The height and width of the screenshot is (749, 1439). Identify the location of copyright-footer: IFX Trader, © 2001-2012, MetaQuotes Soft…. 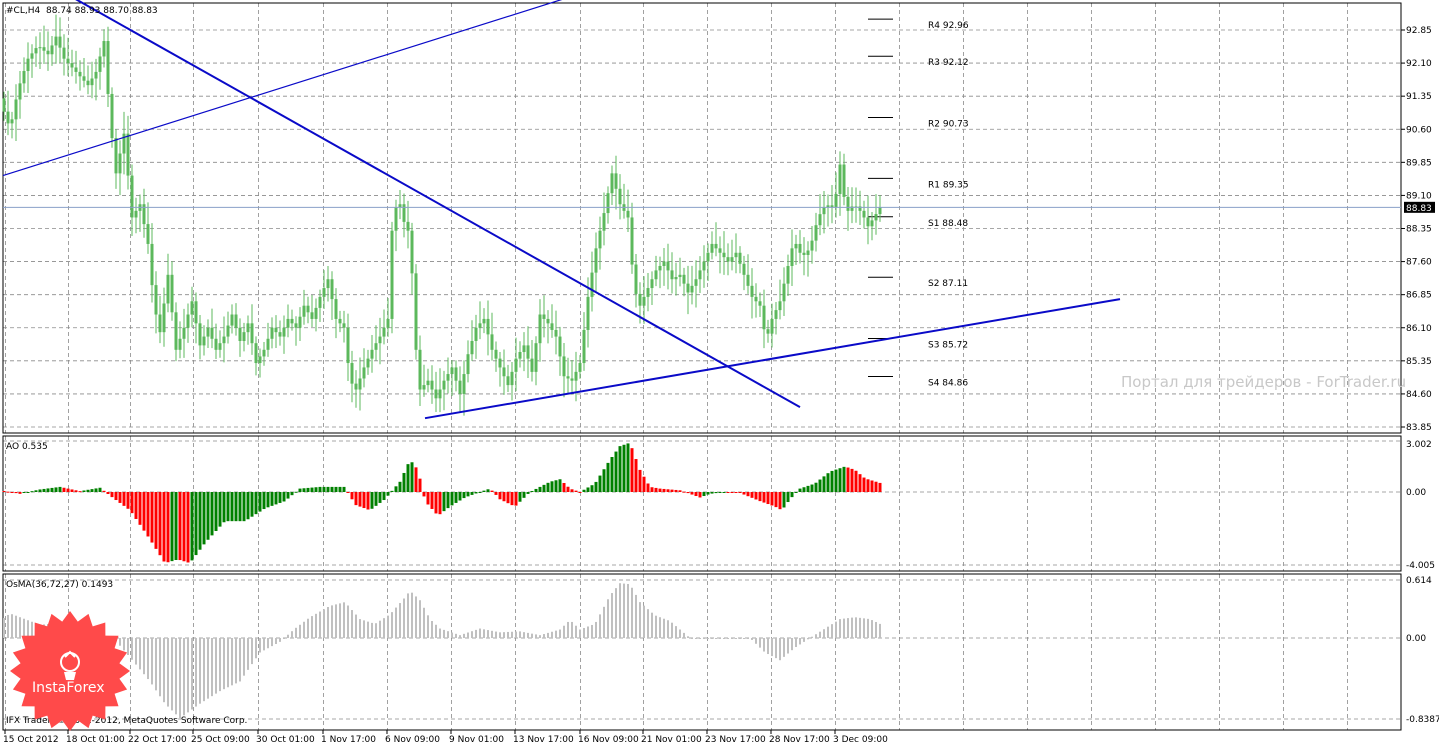
(126, 721).